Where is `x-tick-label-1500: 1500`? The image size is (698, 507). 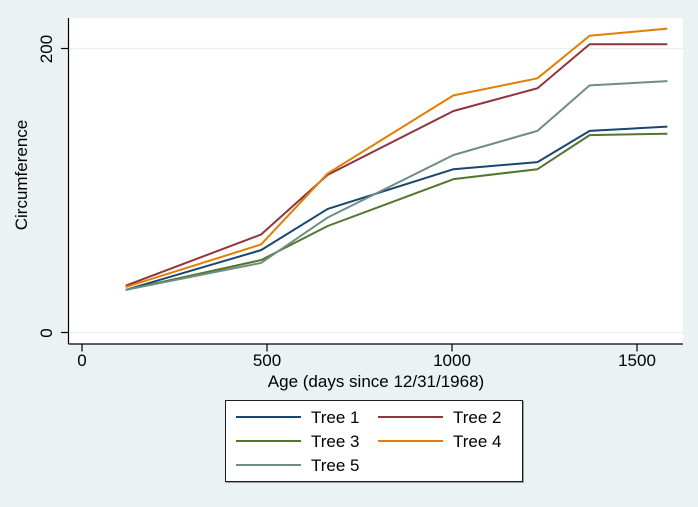
x-tick-label-1500: 1500 is located at coordinates (637, 360).